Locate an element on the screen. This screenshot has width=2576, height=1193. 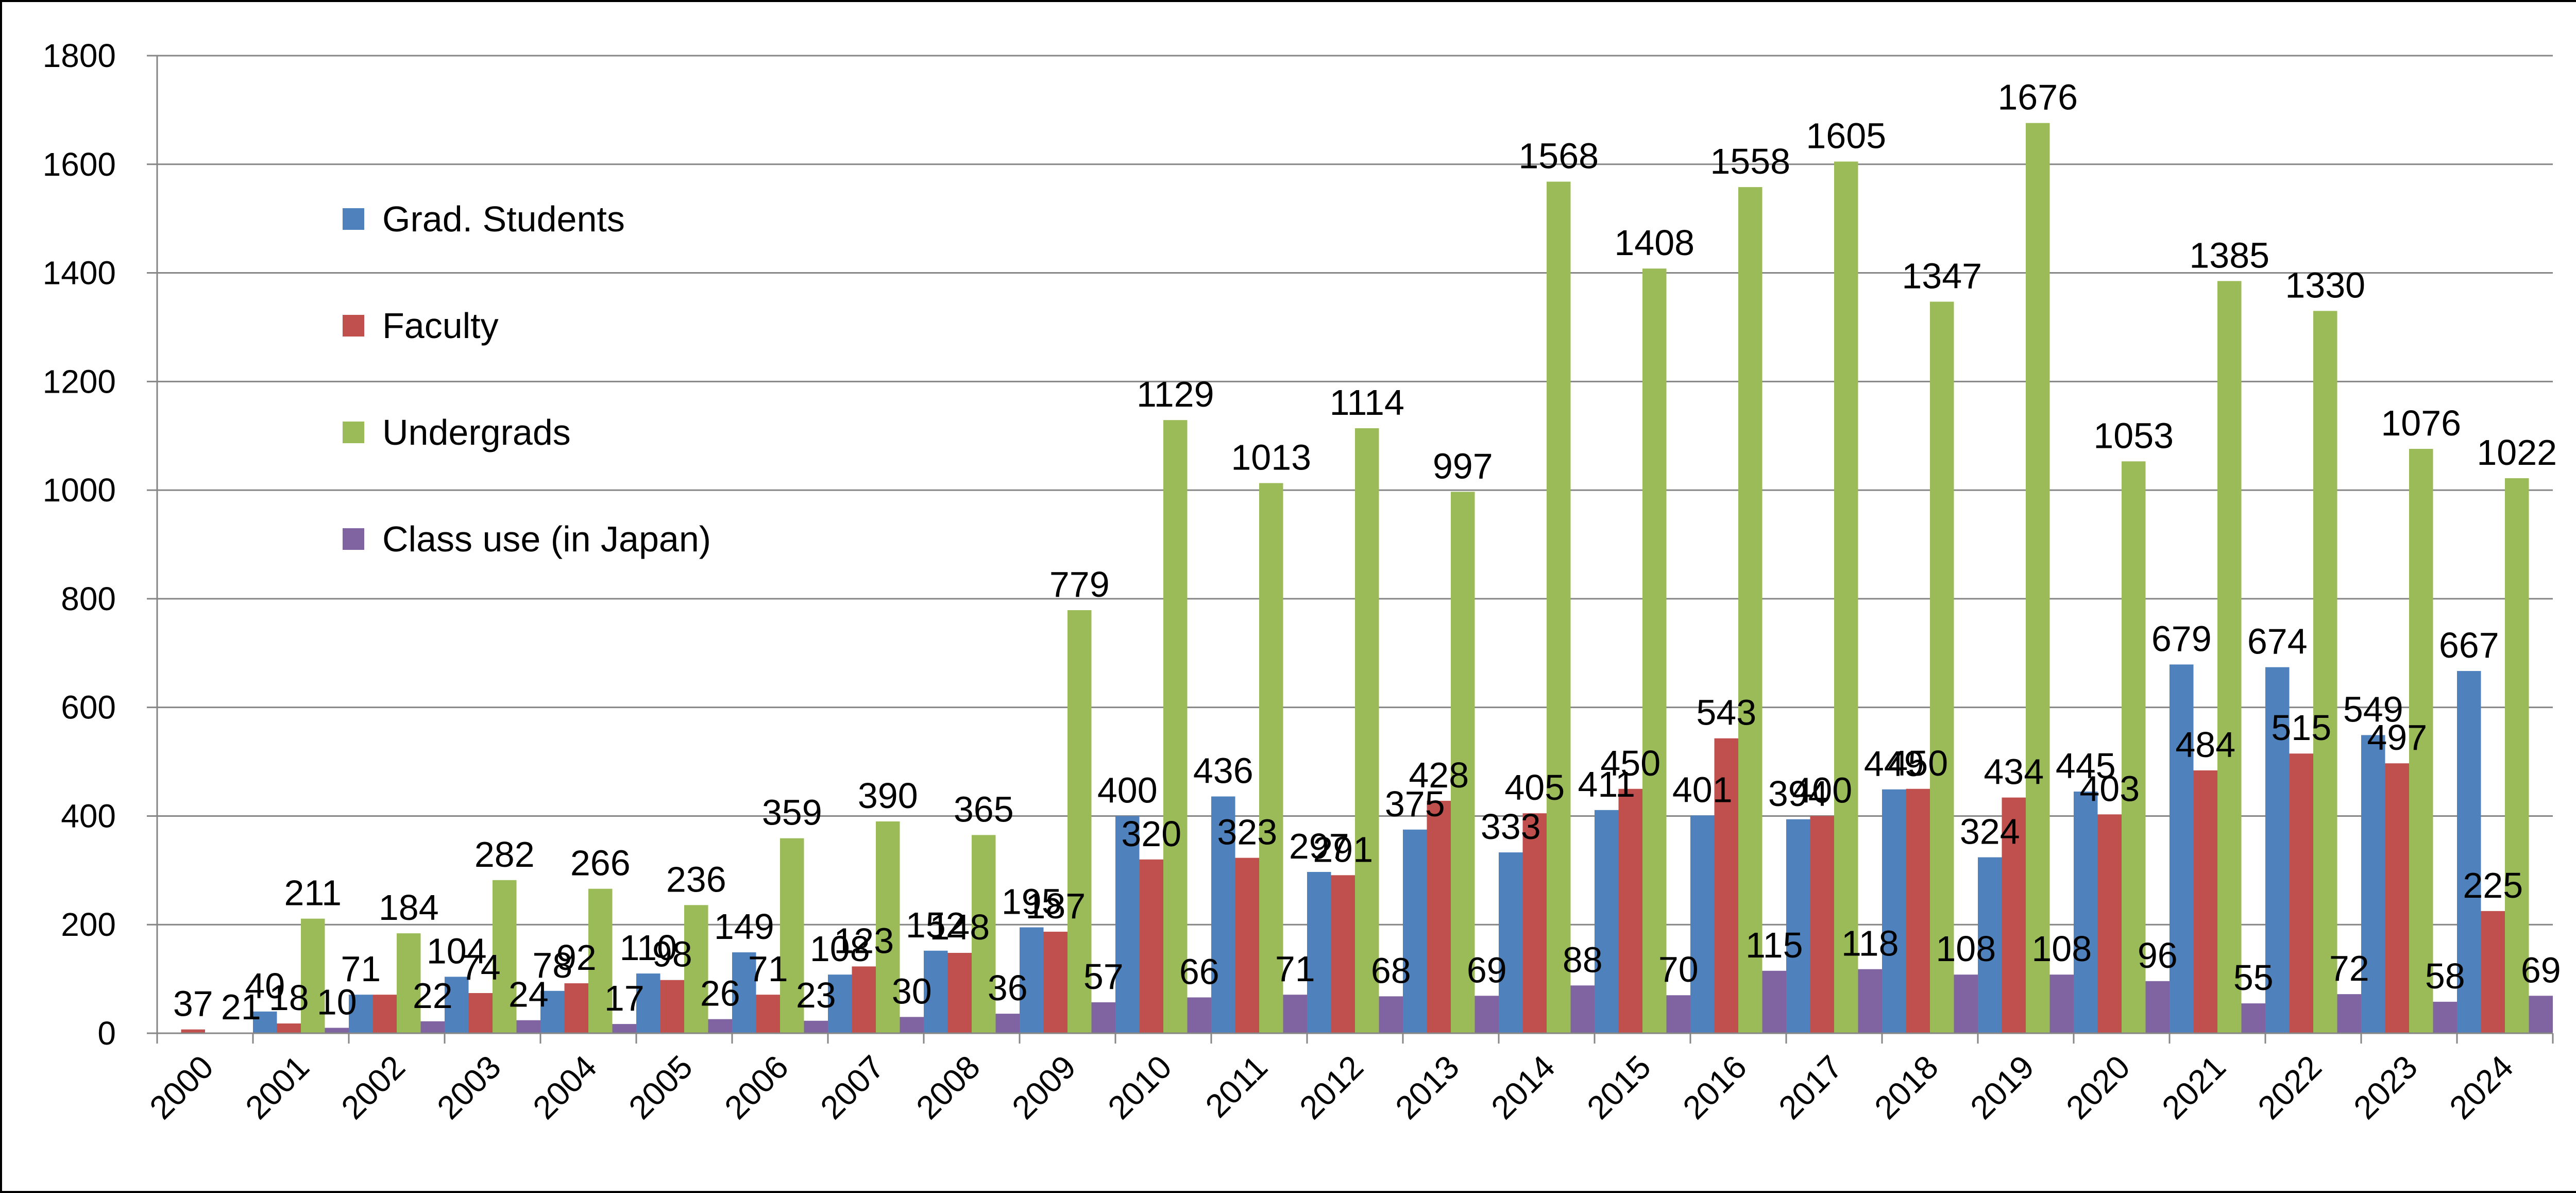
data-label: 110 is located at coordinates (648, 948).